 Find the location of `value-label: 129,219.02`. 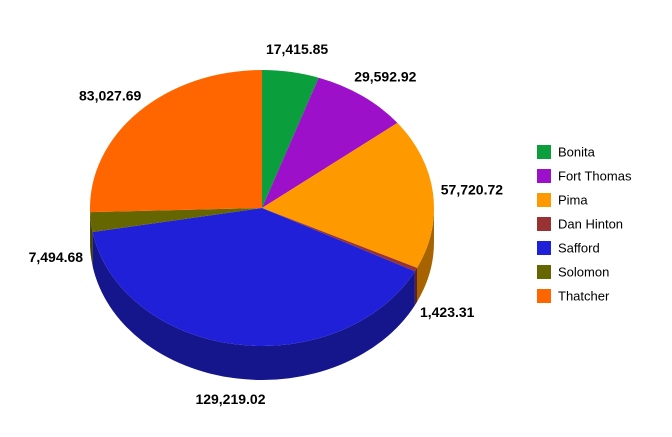

value-label: 129,219.02 is located at coordinates (230, 399).